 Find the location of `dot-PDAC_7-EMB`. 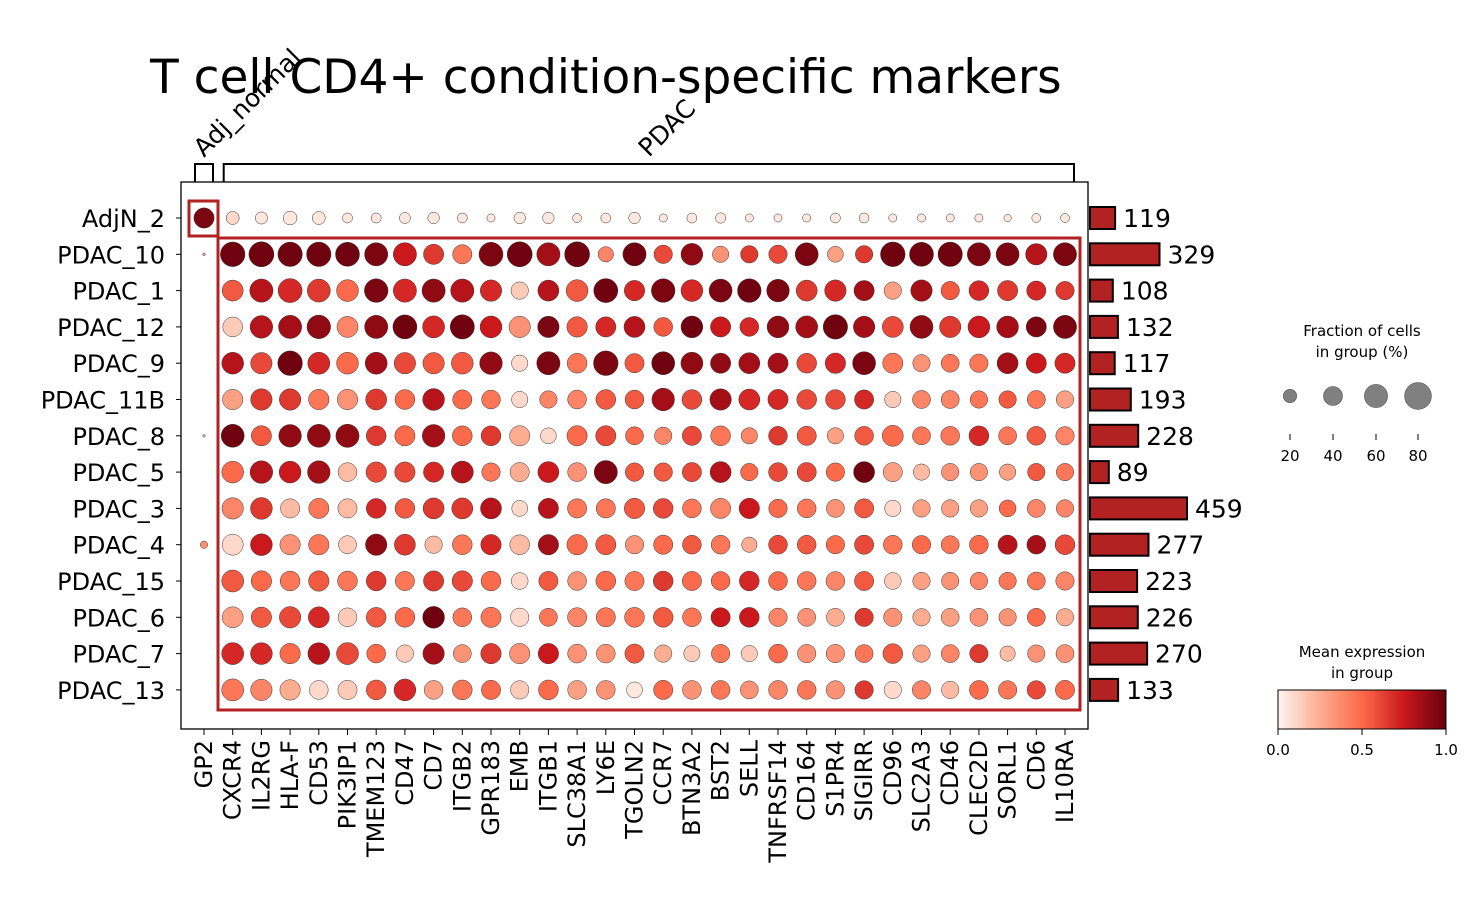

dot-PDAC_7-EMB is located at coordinates (520, 654).